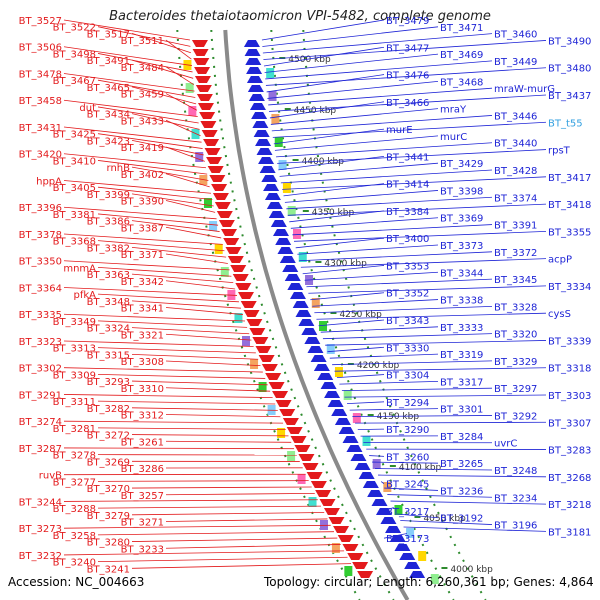 The height and width of the screenshot is (600, 600). I want to click on gene-label-left: BT_3308, so click(142, 362).